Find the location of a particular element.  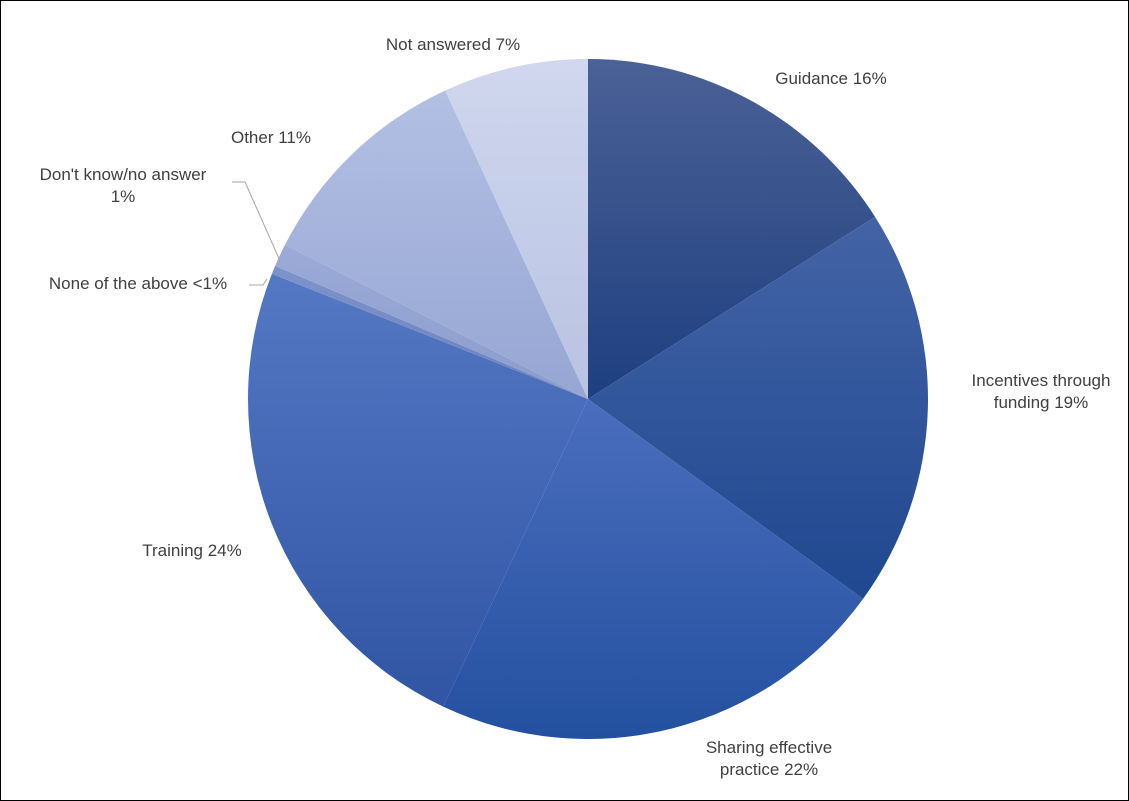

slice-label-line: Other 11% is located at coordinates (271, 137).